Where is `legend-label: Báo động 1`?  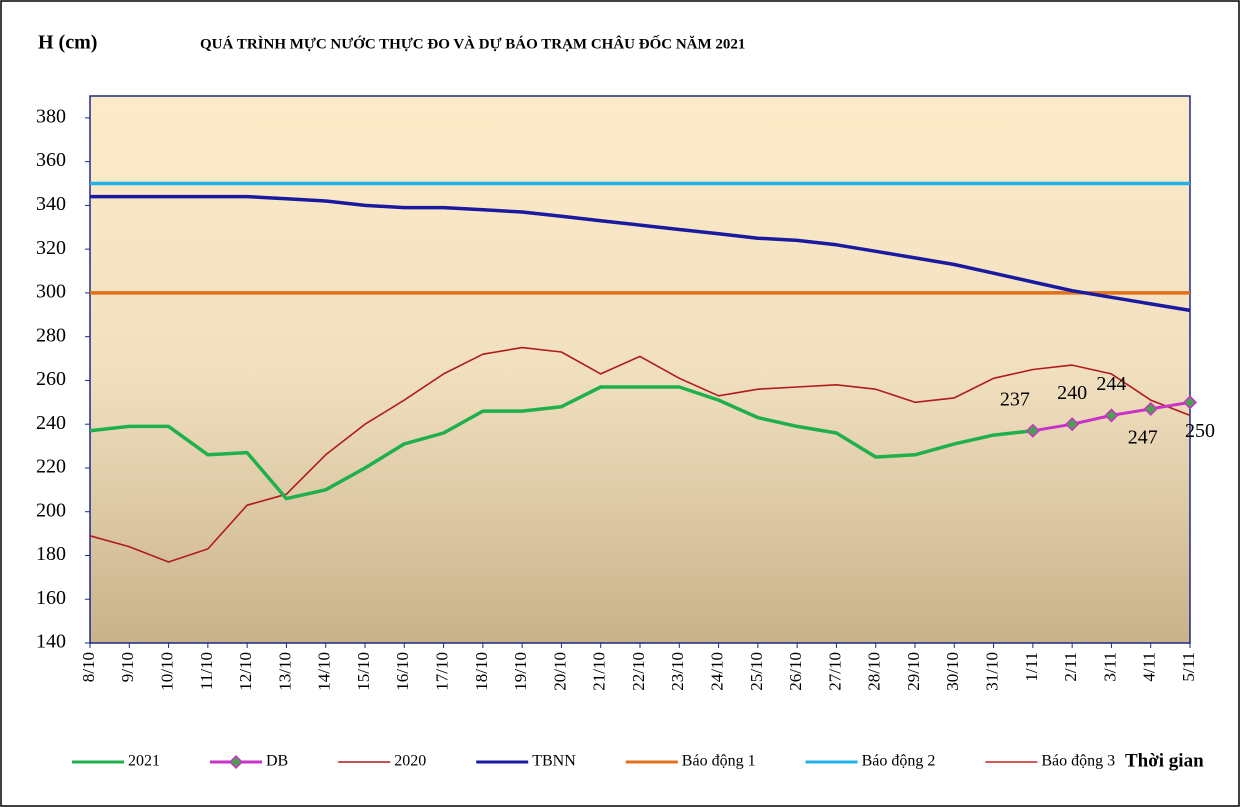 legend-label: Báo động 1 is located at coordinates (719, 761).